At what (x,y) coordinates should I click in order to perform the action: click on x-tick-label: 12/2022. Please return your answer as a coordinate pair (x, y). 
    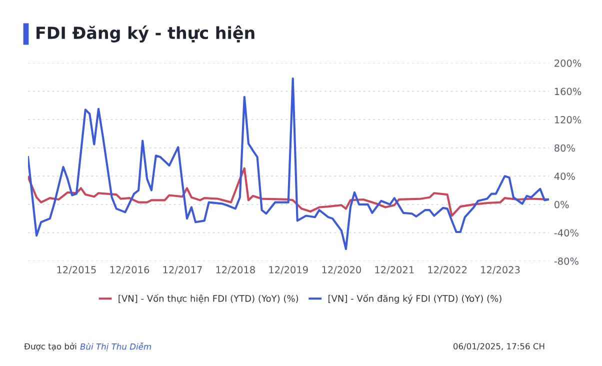
    Looking at the image, I should click on (447, 270).